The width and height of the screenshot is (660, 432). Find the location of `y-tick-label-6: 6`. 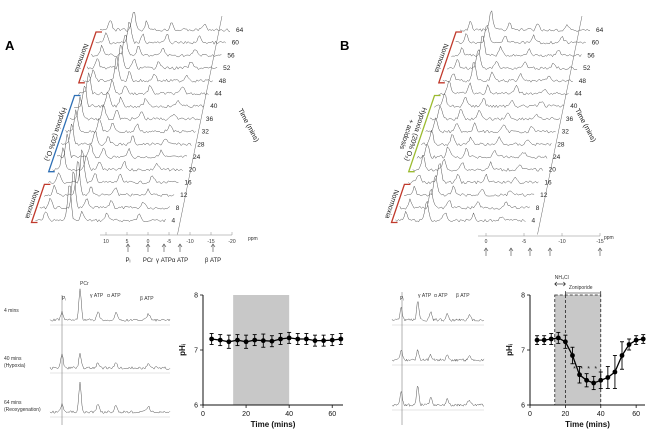

y-tick-label-6: 6 is located at coordinates (523, 406).